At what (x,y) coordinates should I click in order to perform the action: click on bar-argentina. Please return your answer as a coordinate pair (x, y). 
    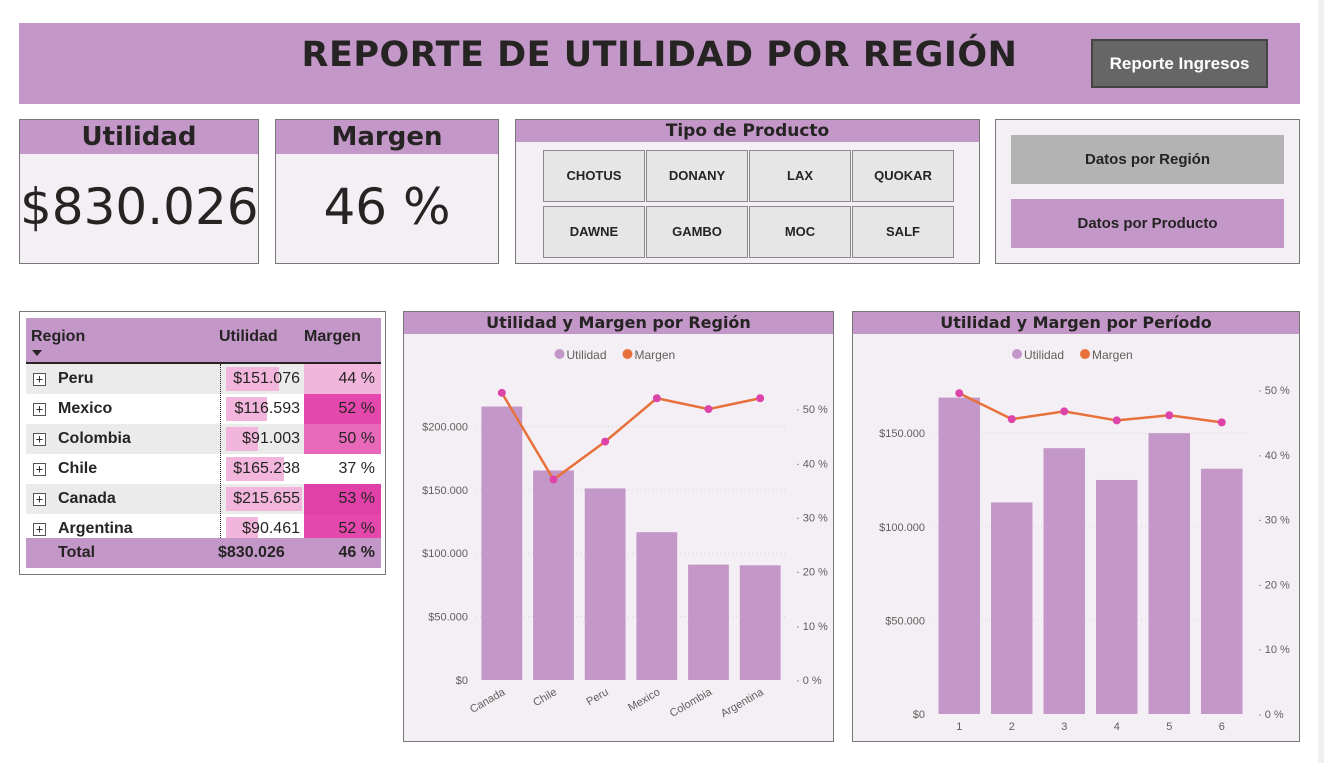
    Looking at the image, I should click on (760, 622).